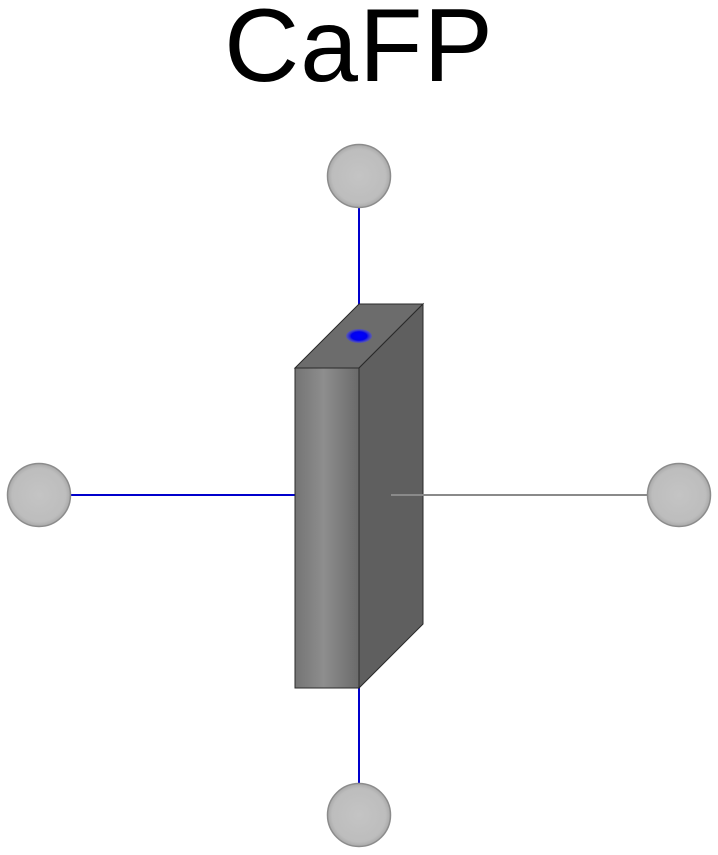 This screenshot has height=855, width=718. What do you see at coordinates (679, 495) in the screenshot?
I see `port-right` at bounding box center [679, 495].